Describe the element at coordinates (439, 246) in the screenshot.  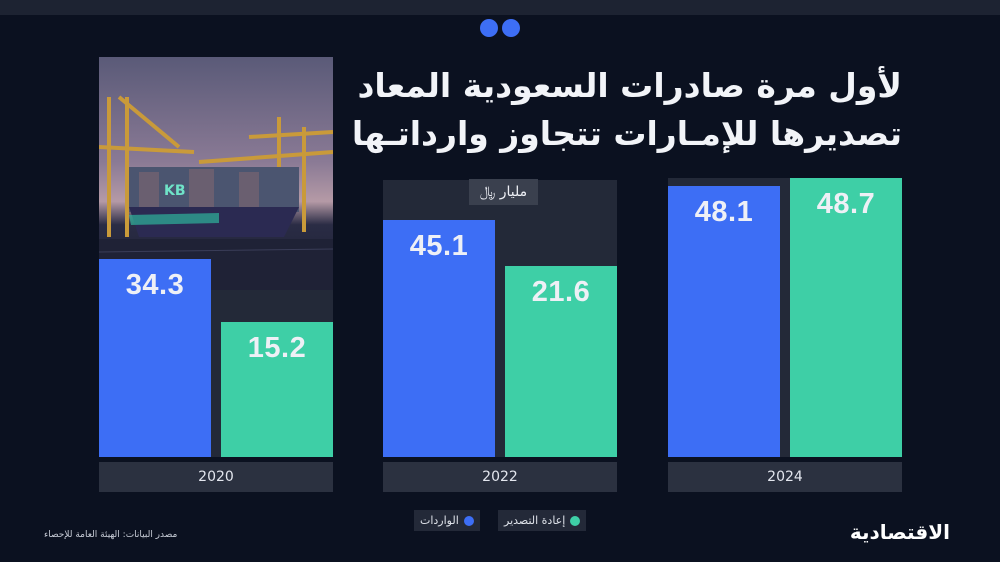
I see `value-label: 45.1` at that location.